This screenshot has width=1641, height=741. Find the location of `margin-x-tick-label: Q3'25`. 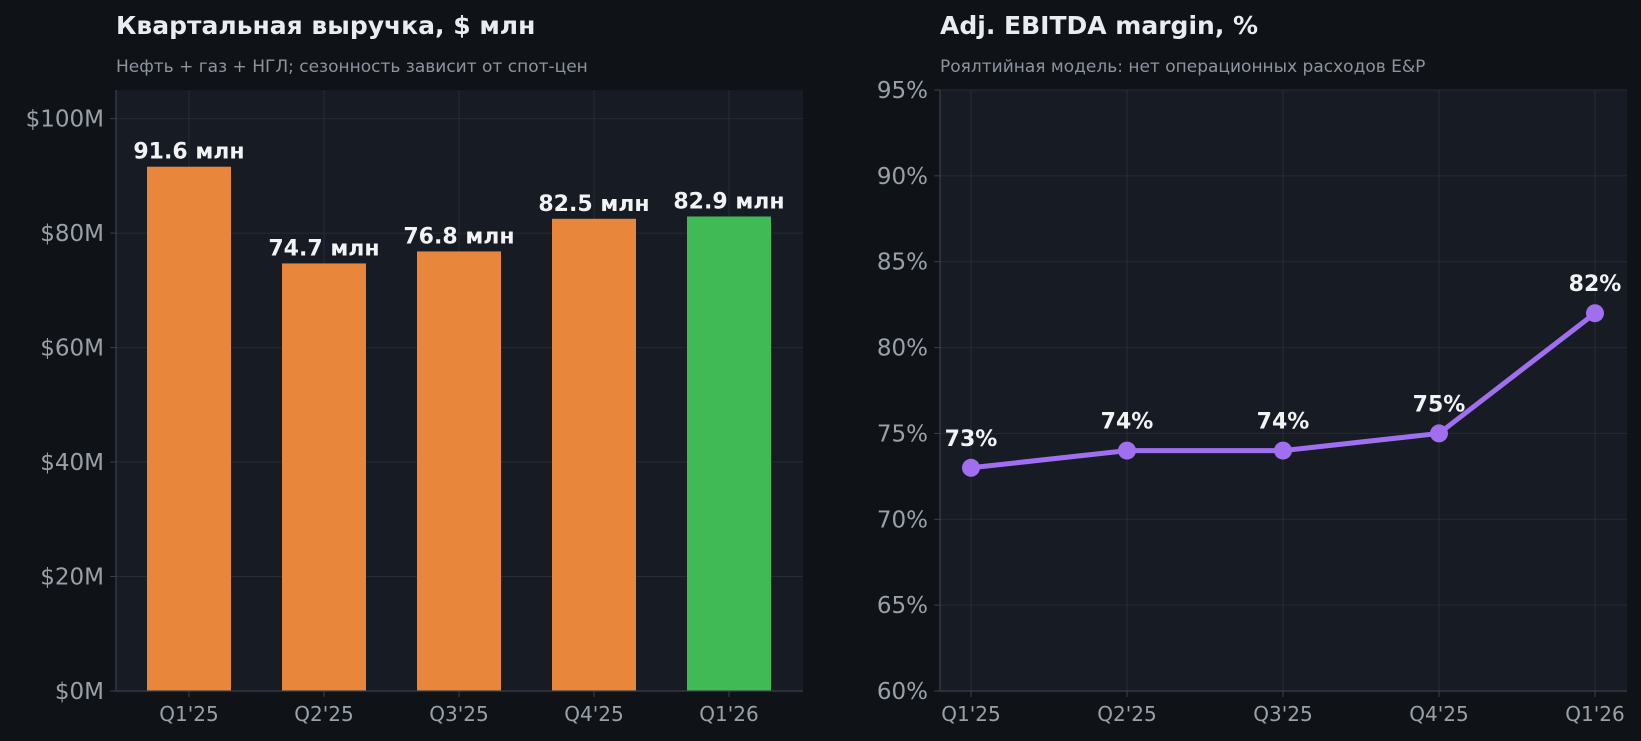

margin-x-tick-label: Q3'25 is located at coordinates (1282, 714).